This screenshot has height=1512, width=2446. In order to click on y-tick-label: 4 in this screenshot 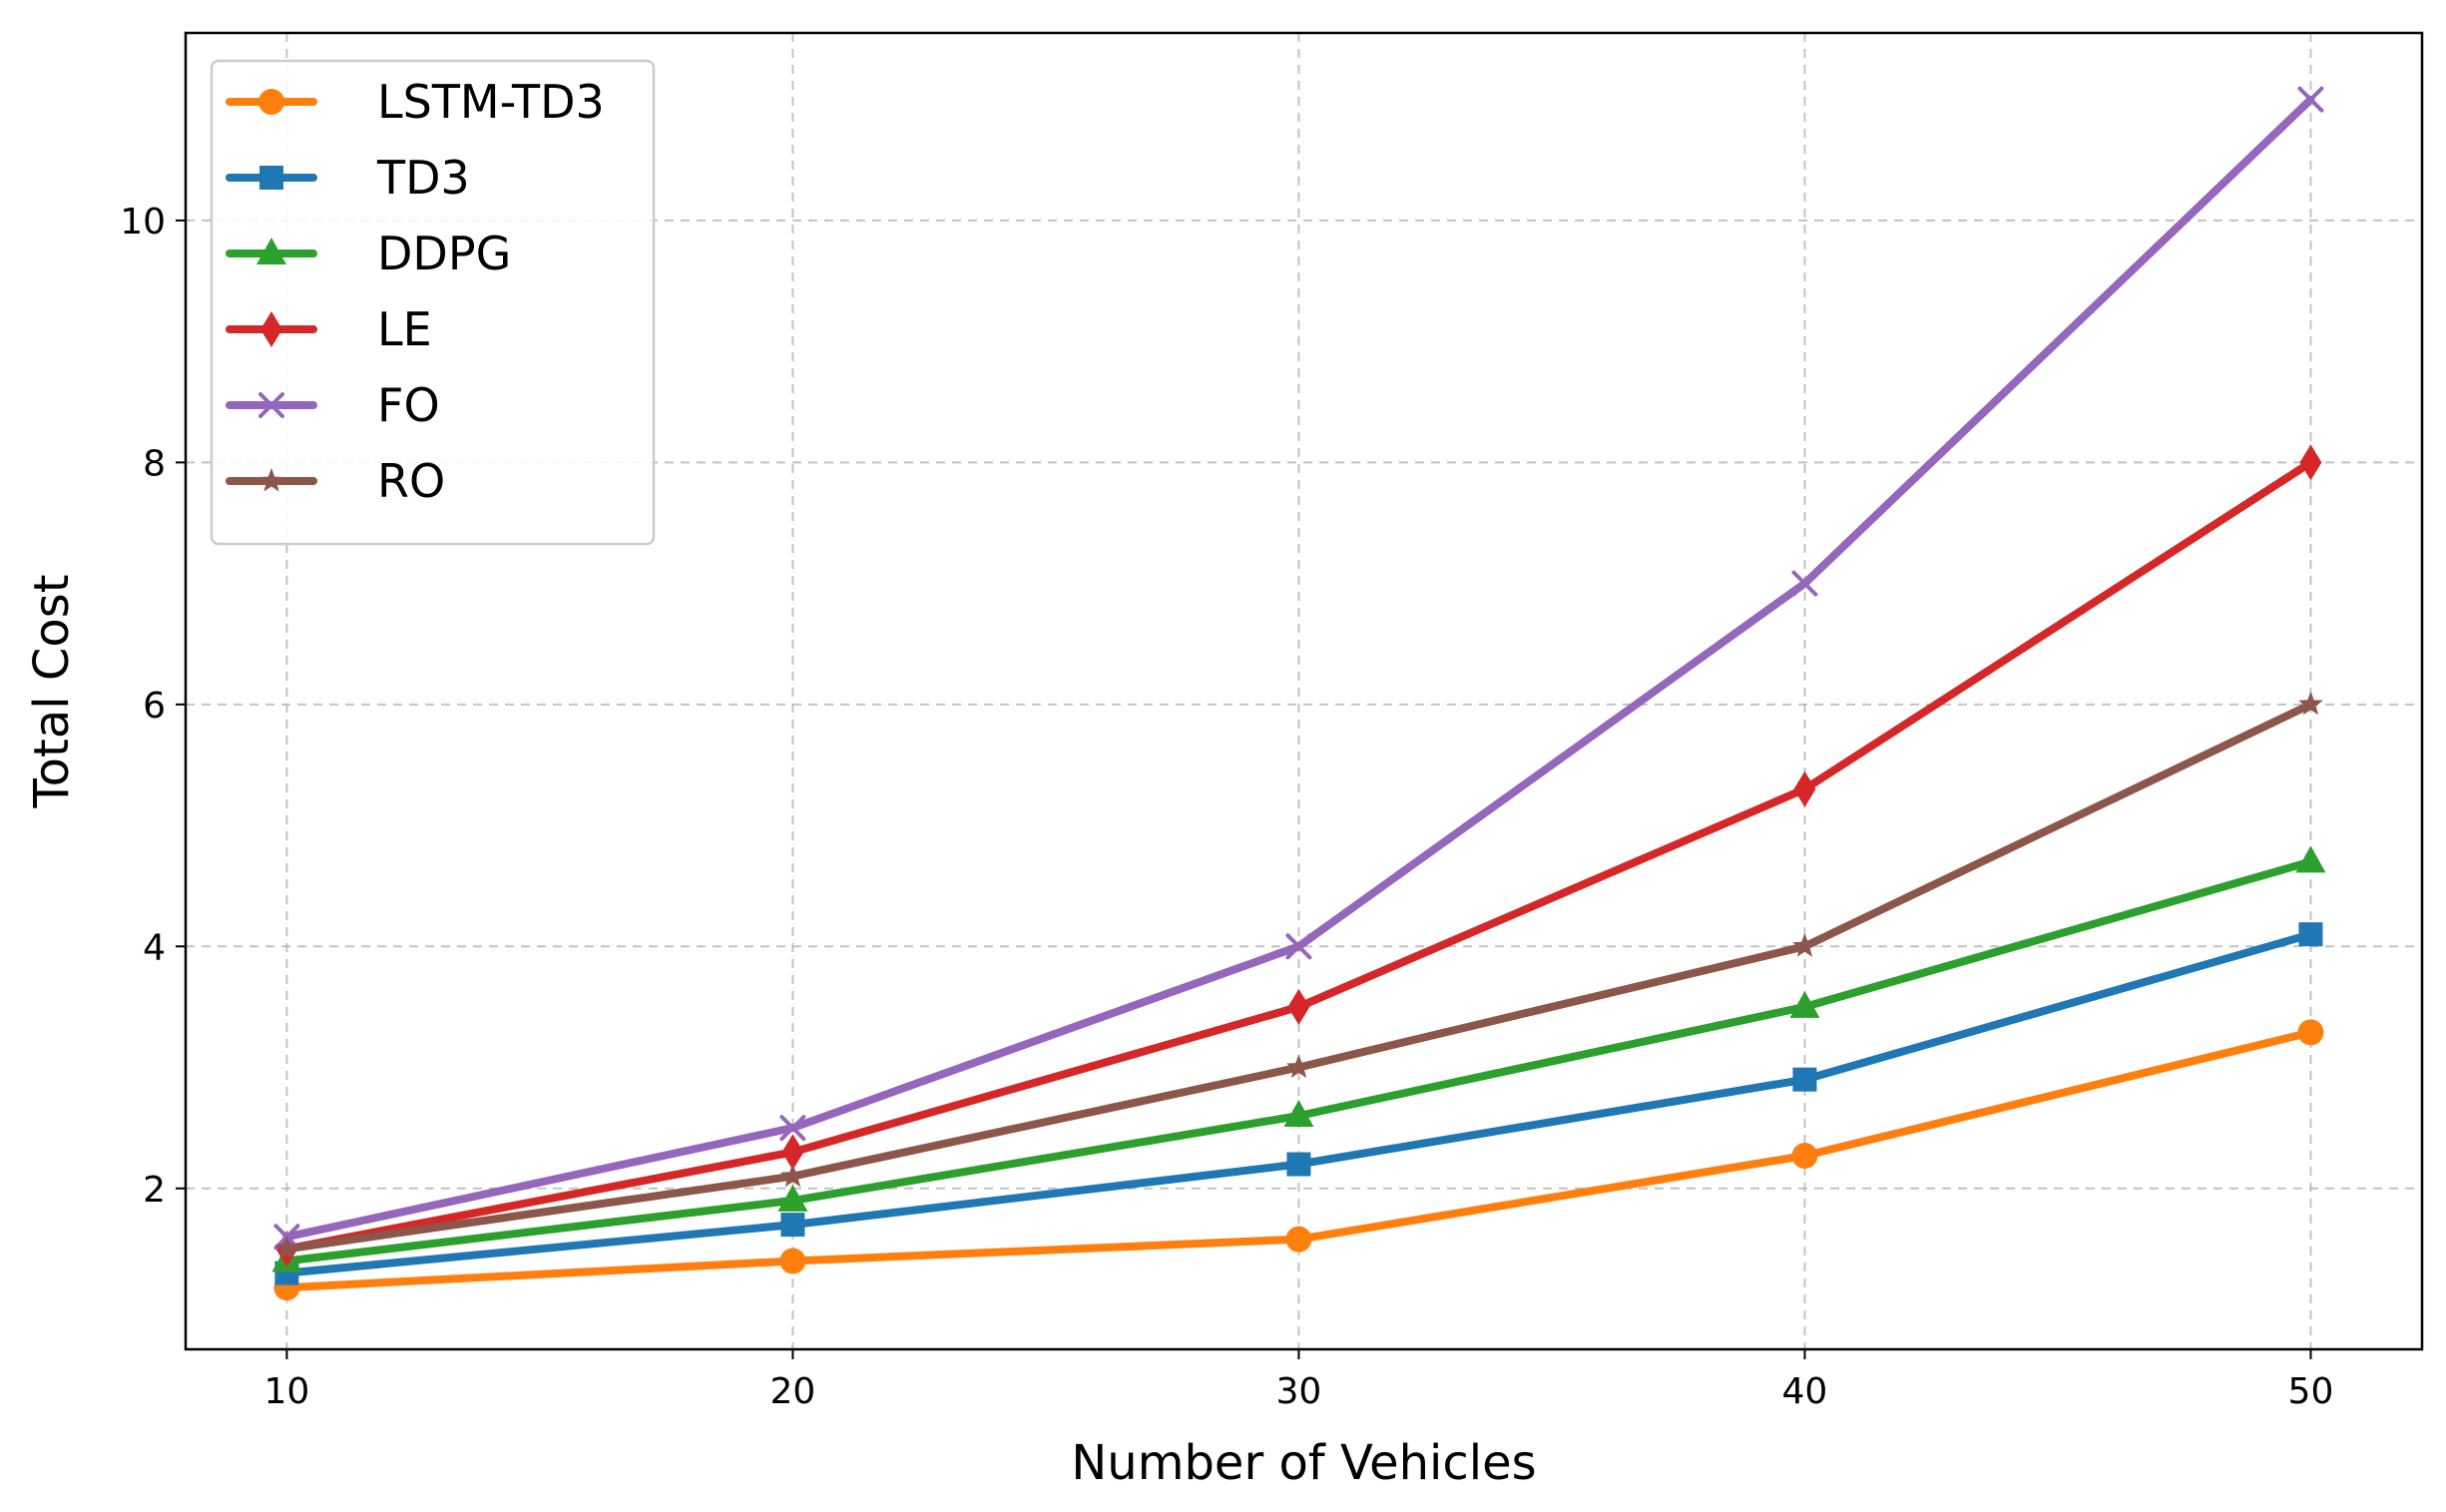, I will do `click(154, 947)`.